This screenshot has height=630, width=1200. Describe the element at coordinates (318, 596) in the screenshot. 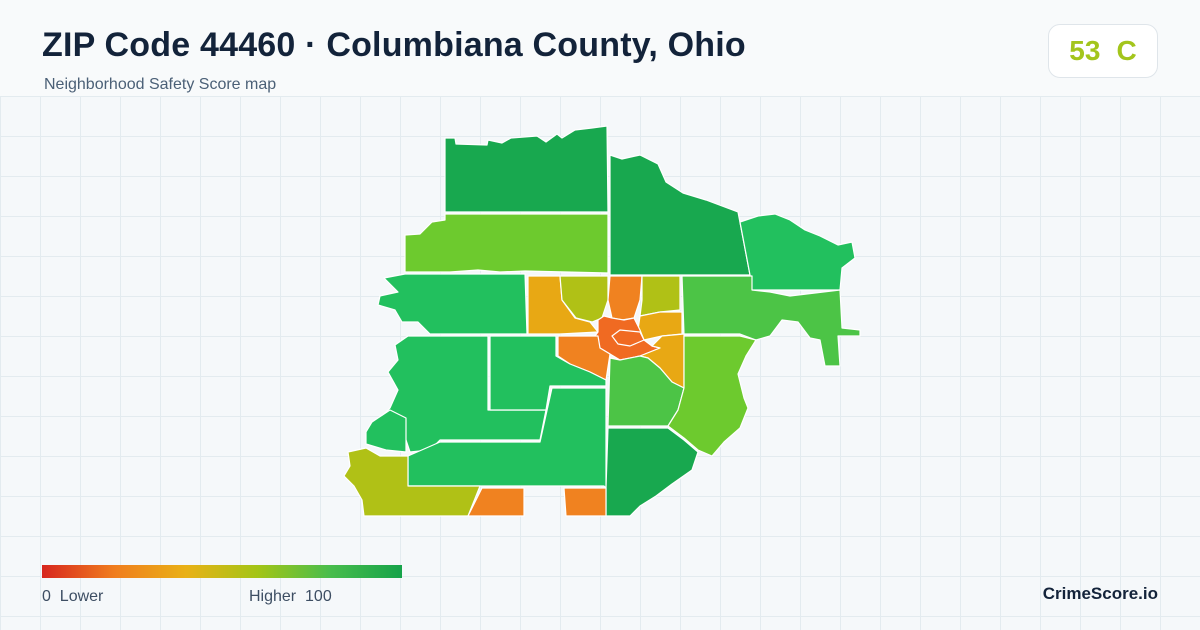

I see `legend-max-value: 100` at that location.